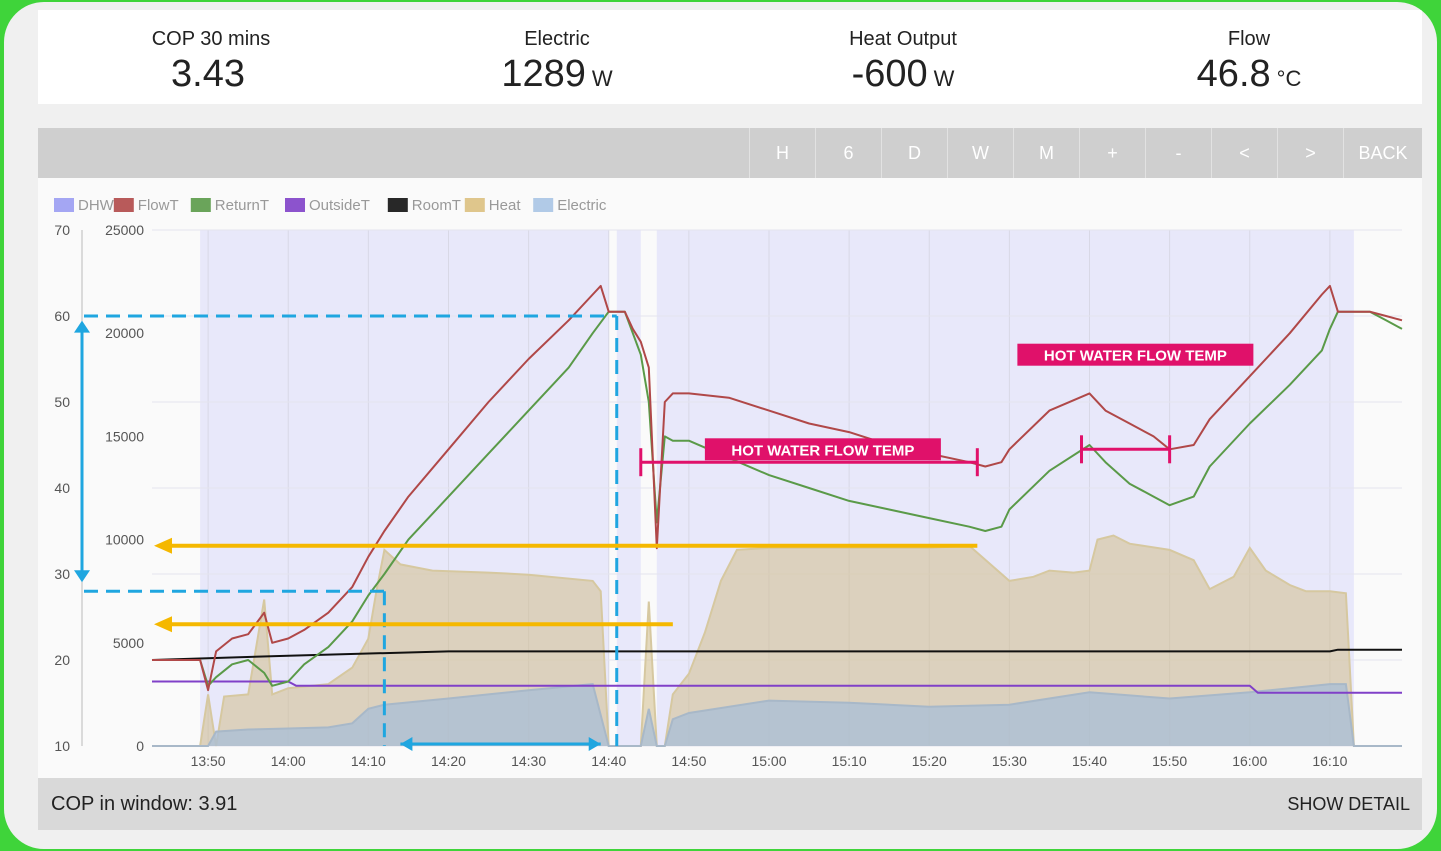 The image size is (1441, 851). I want to click on legend-swatch-heat, so click(474, 205).